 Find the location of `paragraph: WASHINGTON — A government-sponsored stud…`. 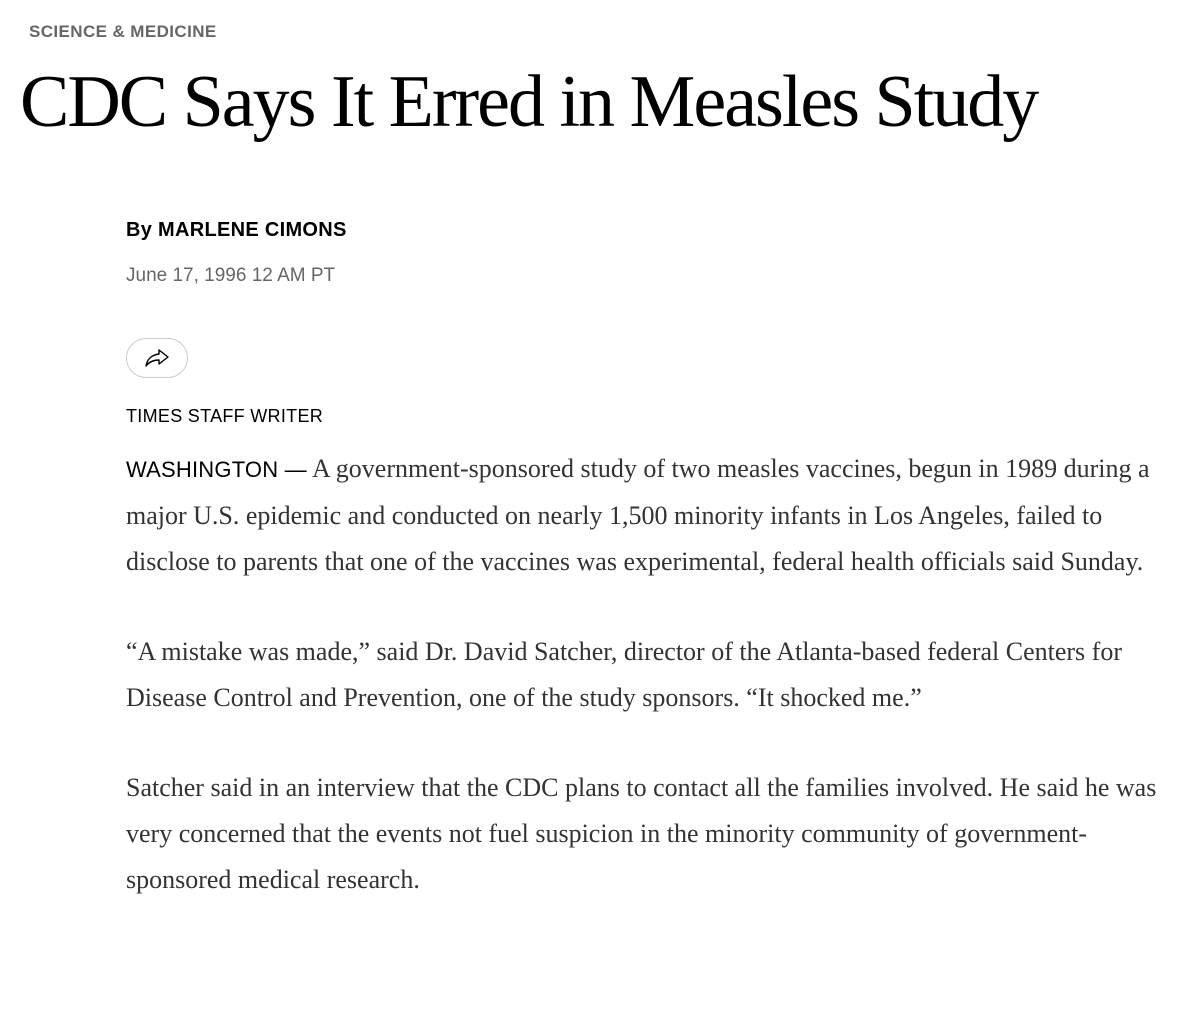

paragraph: WASHINGTON — A government-sponsored stud… is located at coordinates (646, 515).